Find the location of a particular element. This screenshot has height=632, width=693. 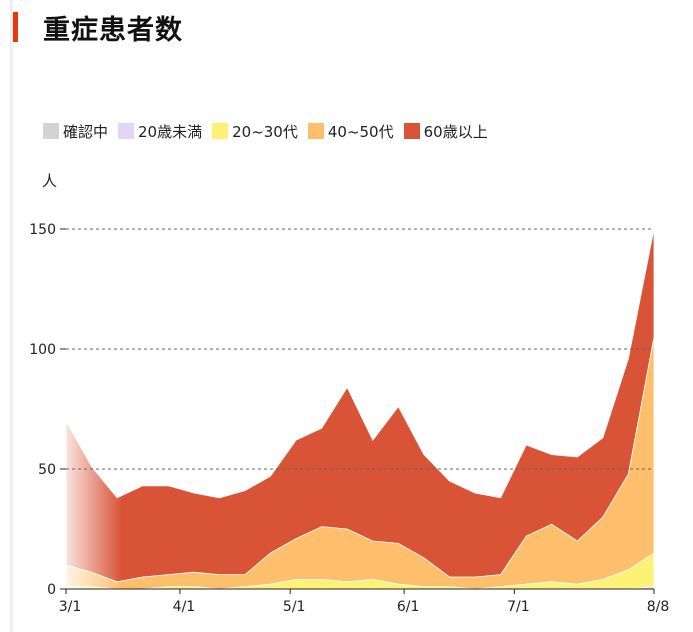

legend-label-20-30s: 20~30代 is located at coordinates (265, 131).